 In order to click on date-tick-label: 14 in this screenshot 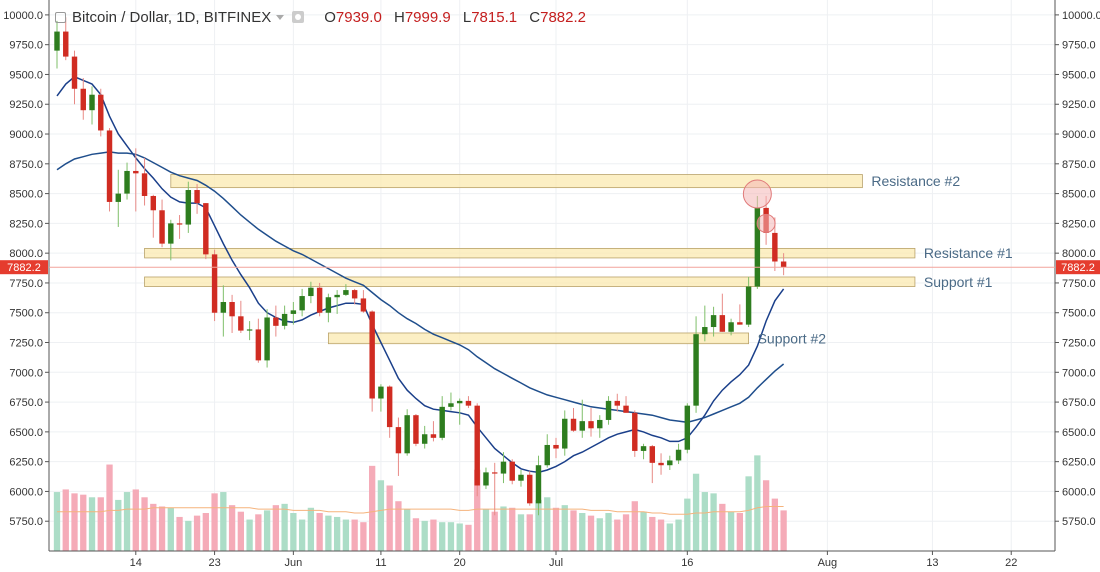, I will do `click(136, 563)`.